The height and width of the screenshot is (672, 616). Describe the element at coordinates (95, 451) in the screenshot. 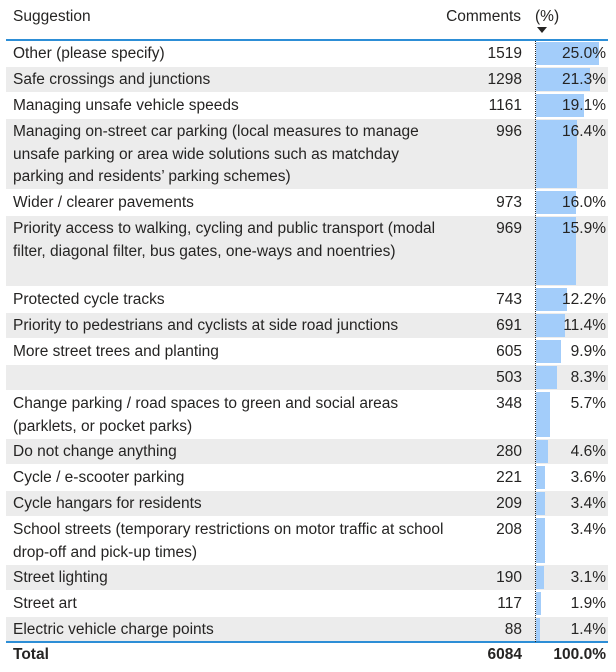

I see `row-suggestion: Do not change anything` at that location.